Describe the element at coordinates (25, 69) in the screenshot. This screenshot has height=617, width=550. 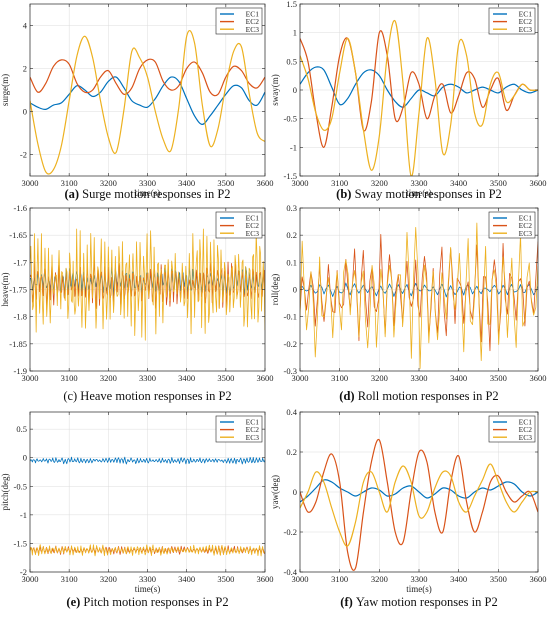
I see `y-tick-label: 2` at that location.